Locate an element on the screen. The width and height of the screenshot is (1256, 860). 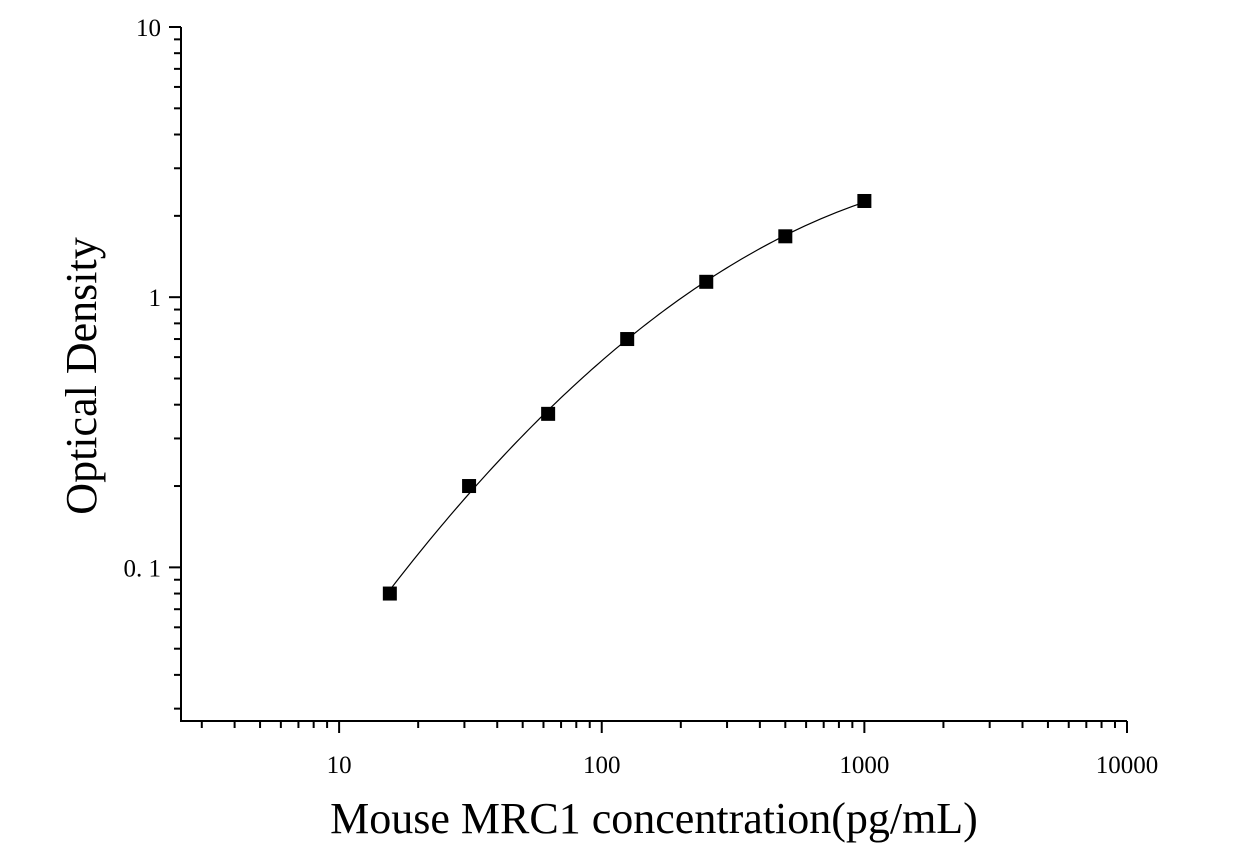
x-tick-label: 10 is located at coordinates (339, 765).